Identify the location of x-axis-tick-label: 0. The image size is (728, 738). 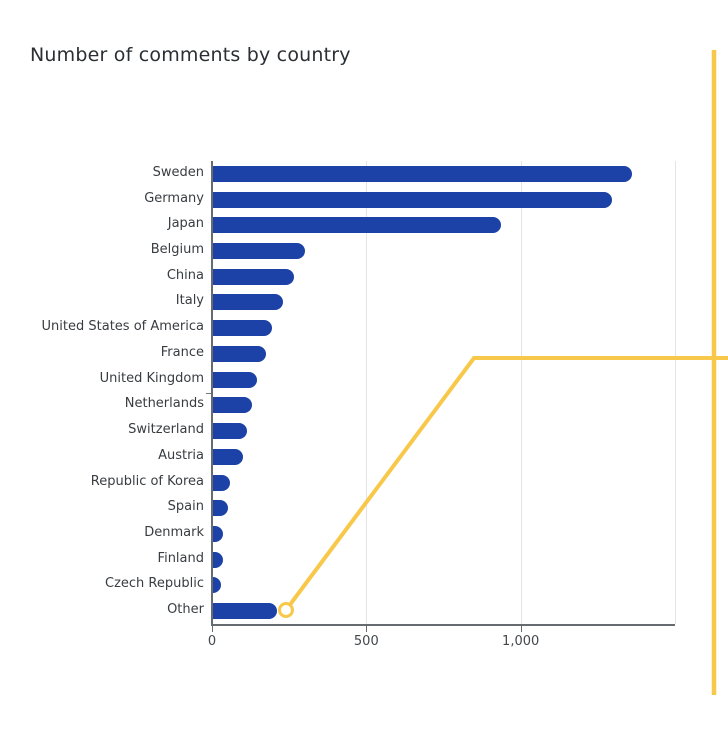
(212, 641).